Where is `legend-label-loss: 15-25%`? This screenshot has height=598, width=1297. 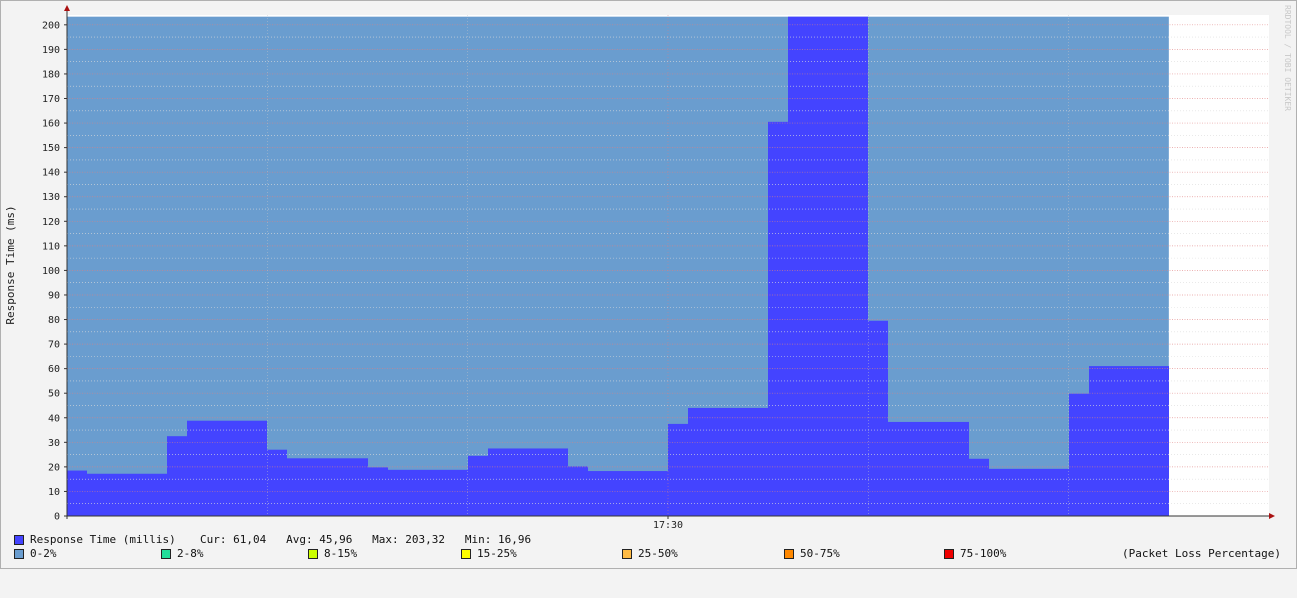 legend-label-loss: 15-25% is located at coordinates (497, 553).